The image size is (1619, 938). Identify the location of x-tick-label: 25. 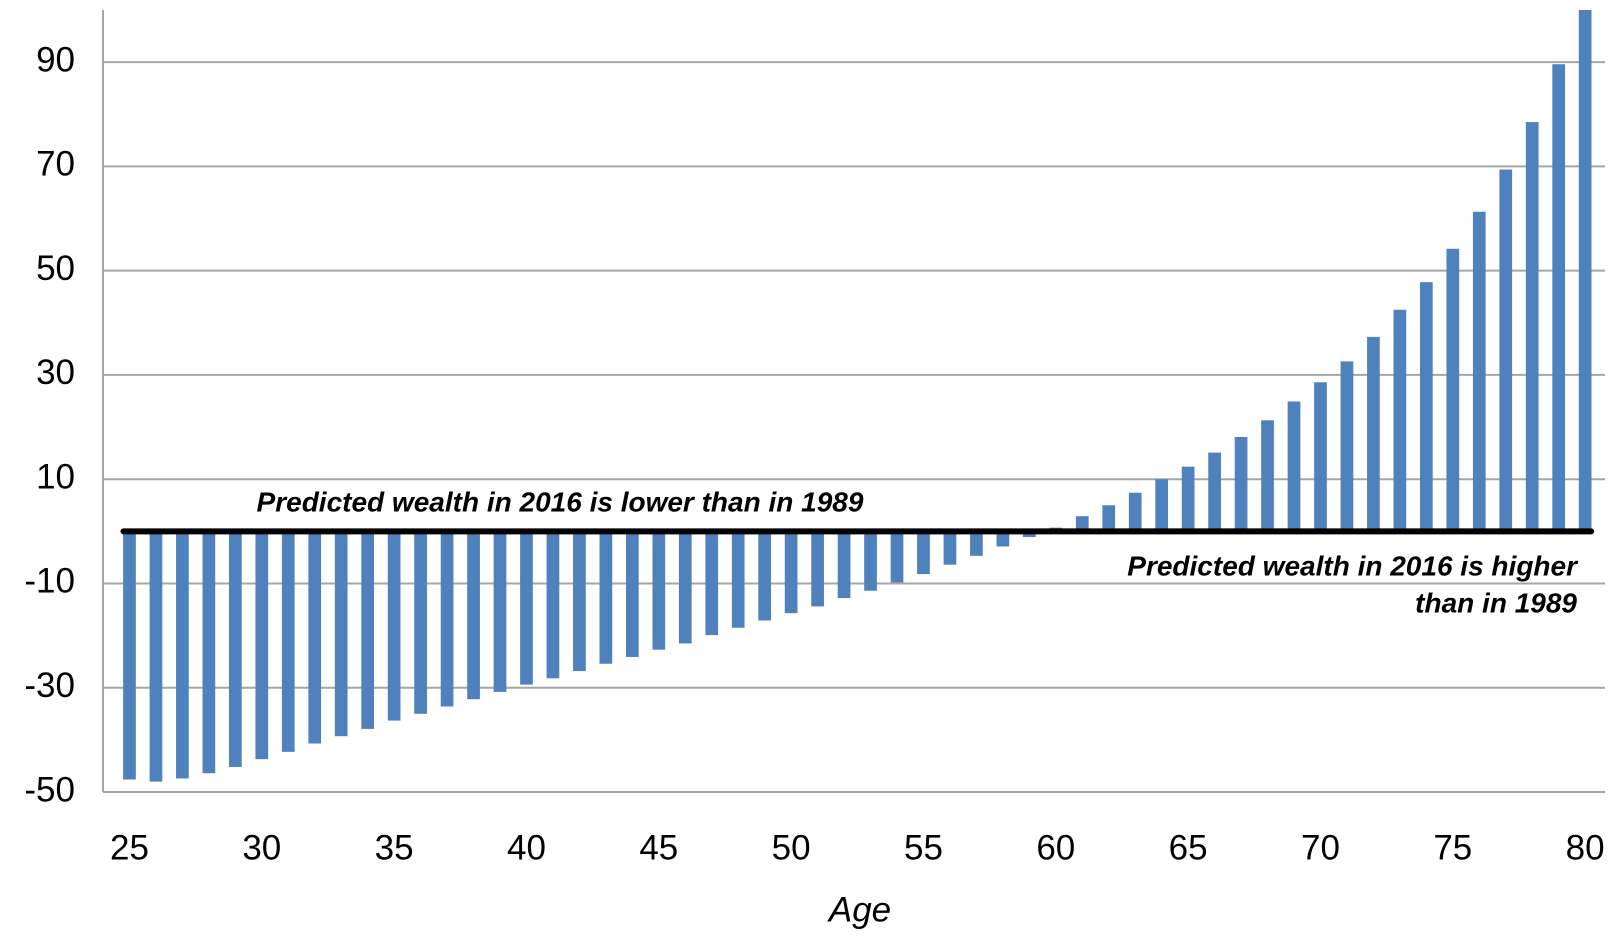
(129, 847).